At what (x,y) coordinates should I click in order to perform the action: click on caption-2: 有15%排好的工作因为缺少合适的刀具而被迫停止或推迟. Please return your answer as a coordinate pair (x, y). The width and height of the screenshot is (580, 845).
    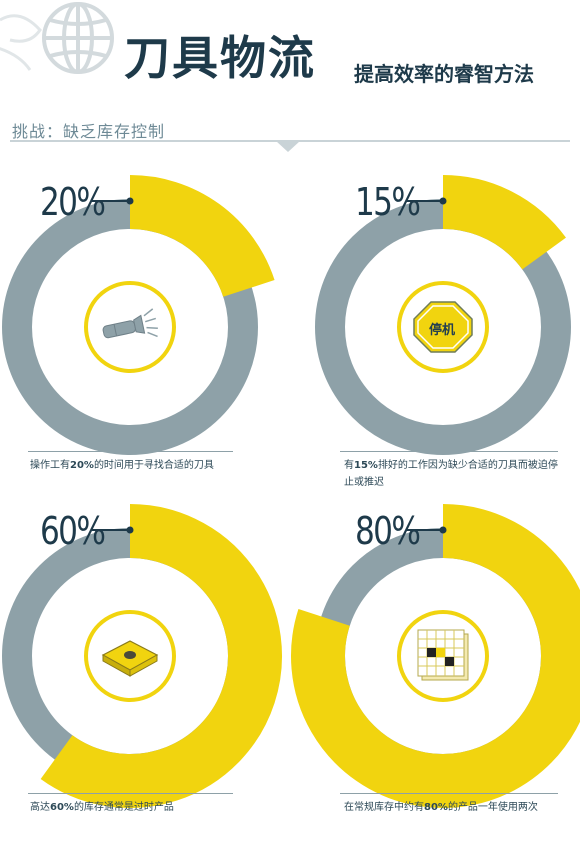
    Looking at the image, I should click on (451, 474).